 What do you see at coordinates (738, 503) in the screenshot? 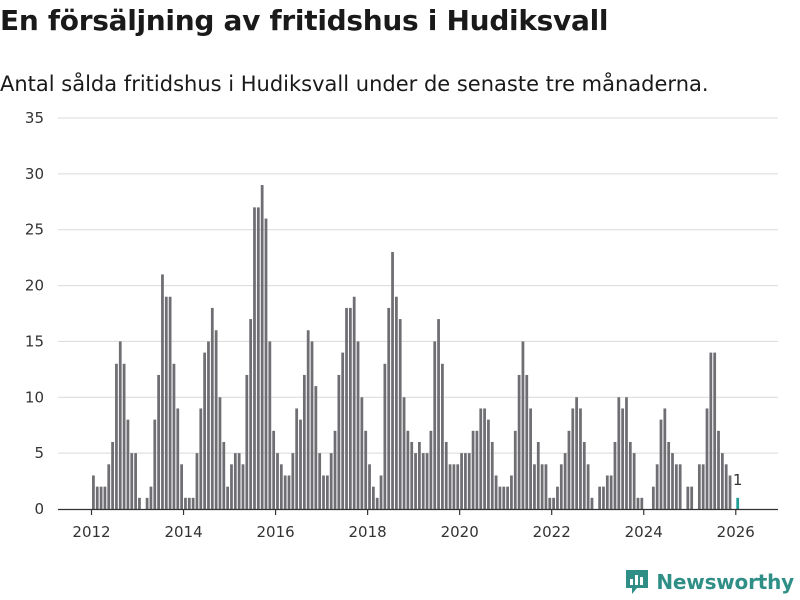
I see `bar-latest` at bounding box center [738, 503].